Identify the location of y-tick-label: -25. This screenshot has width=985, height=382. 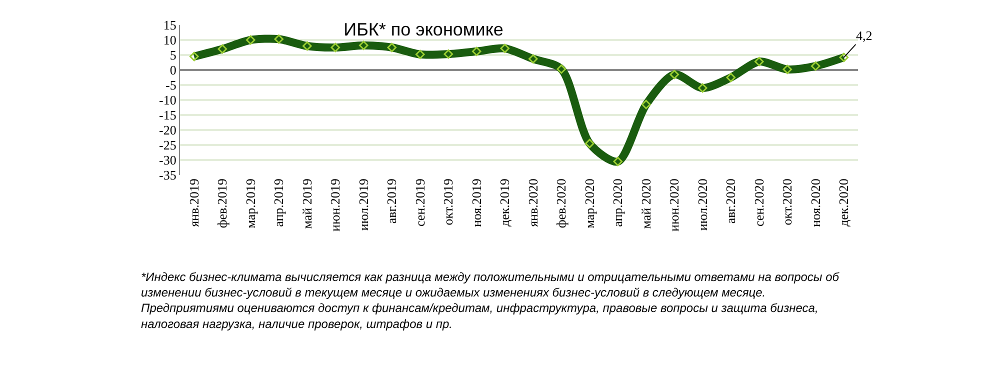
(167, 145).